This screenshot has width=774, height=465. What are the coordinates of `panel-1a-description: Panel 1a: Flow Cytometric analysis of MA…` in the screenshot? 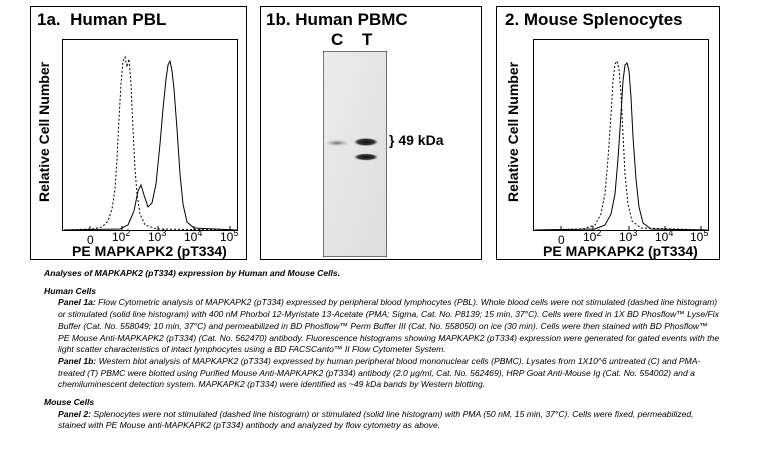 It's located at (382, 326).